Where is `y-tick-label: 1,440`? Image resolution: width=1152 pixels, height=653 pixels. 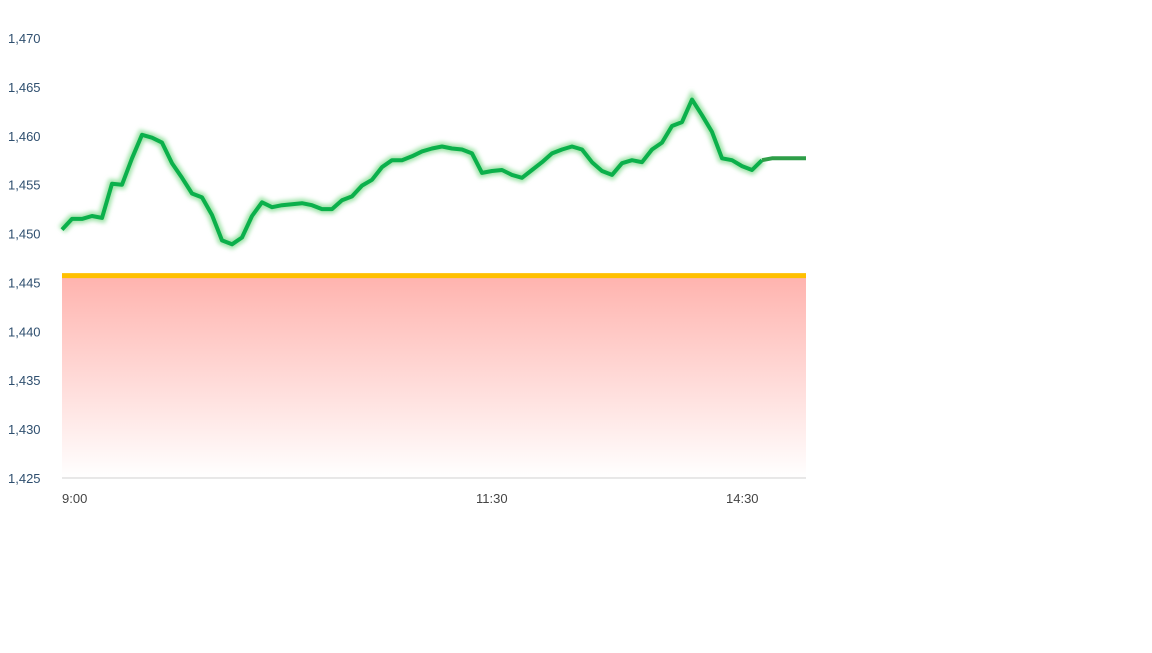
y-tick-label: 1,440 is located at coordinates (24, 331).